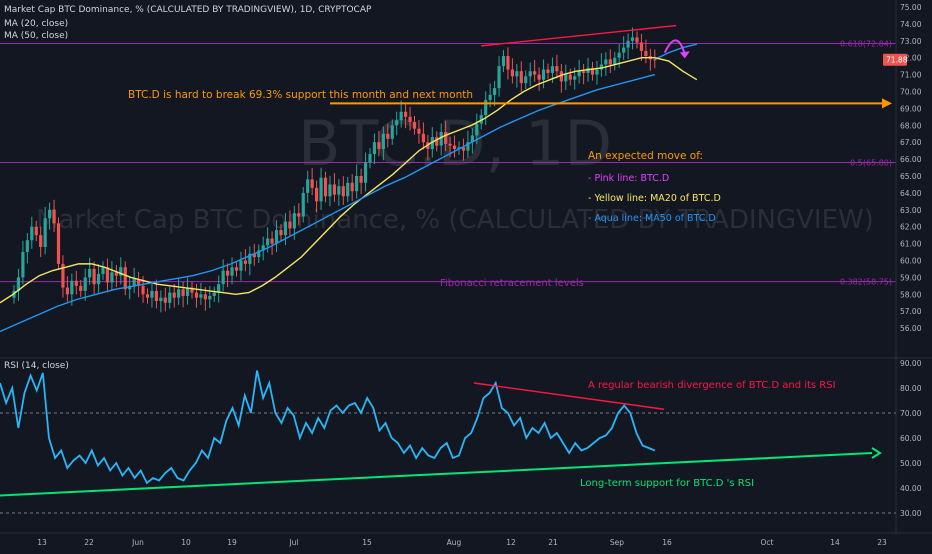  What do you see at coordinates (36, 36) in the screenshot?
I see `ma50-legend: MA (50, close)` at bounding box center [36, 36].